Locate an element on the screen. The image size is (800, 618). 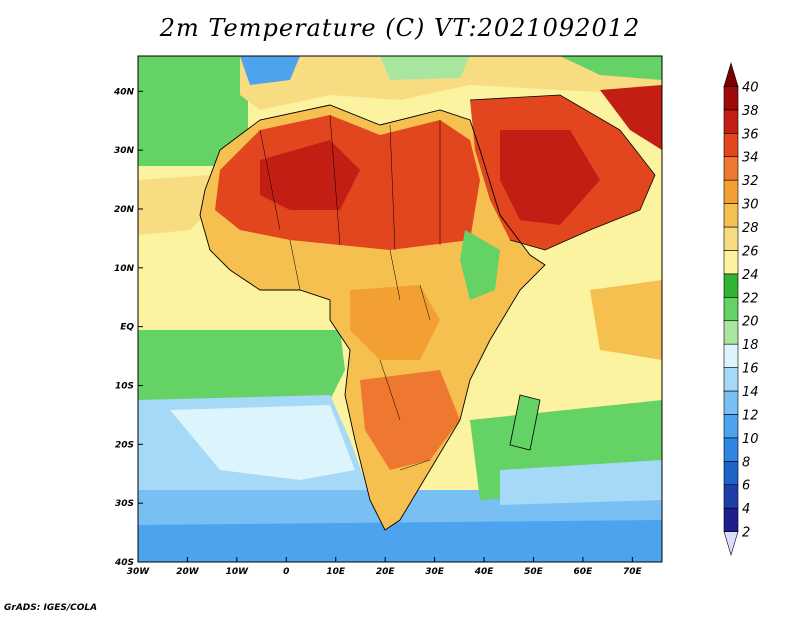
indian-ocean-warm is located at coordinates (626, 320).